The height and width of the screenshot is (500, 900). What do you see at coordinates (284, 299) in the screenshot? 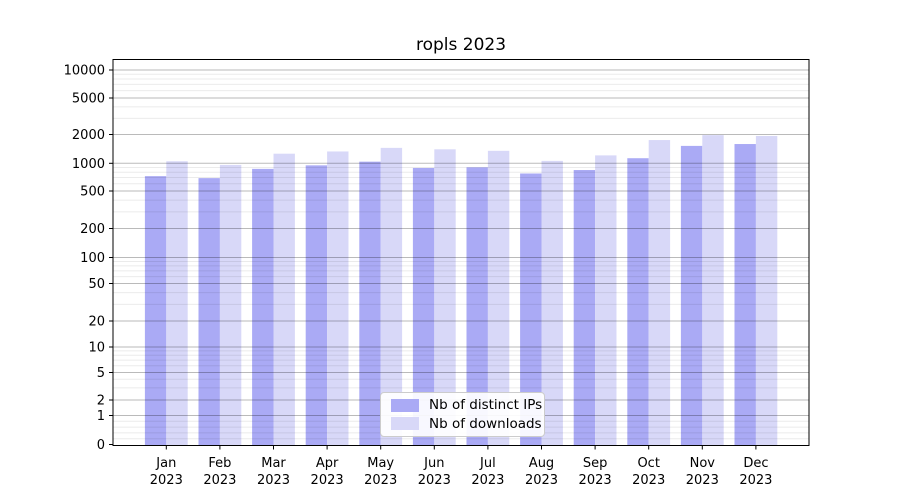
I see `bar-downloads-mar` at bounding box center [284, 299].